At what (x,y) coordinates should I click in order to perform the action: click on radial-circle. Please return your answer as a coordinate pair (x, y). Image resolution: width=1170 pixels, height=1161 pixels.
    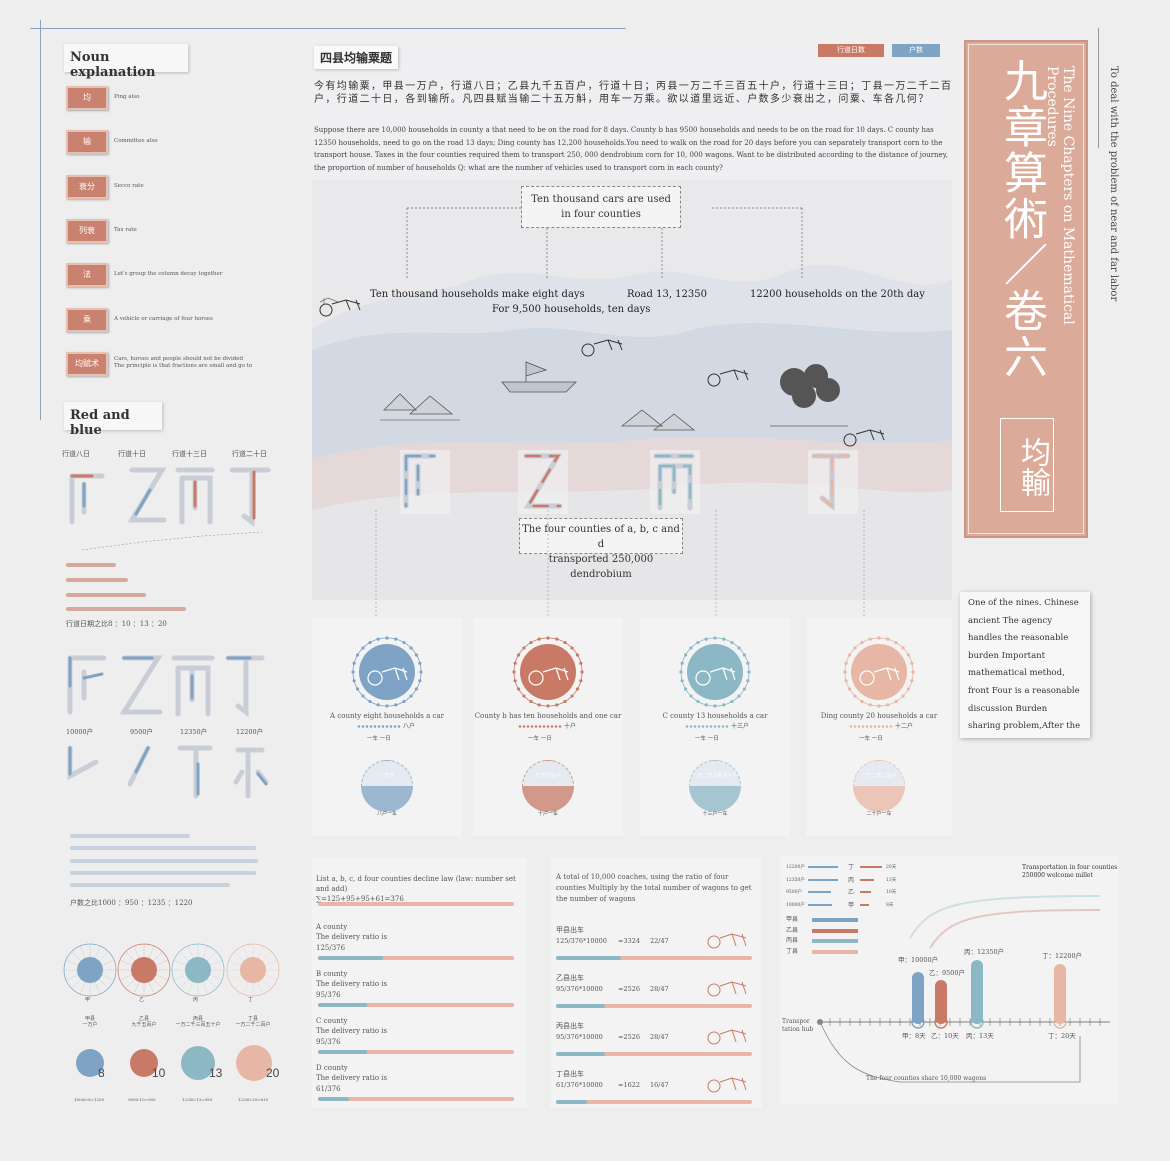
    Looking at the image, I should click on (198, 970).